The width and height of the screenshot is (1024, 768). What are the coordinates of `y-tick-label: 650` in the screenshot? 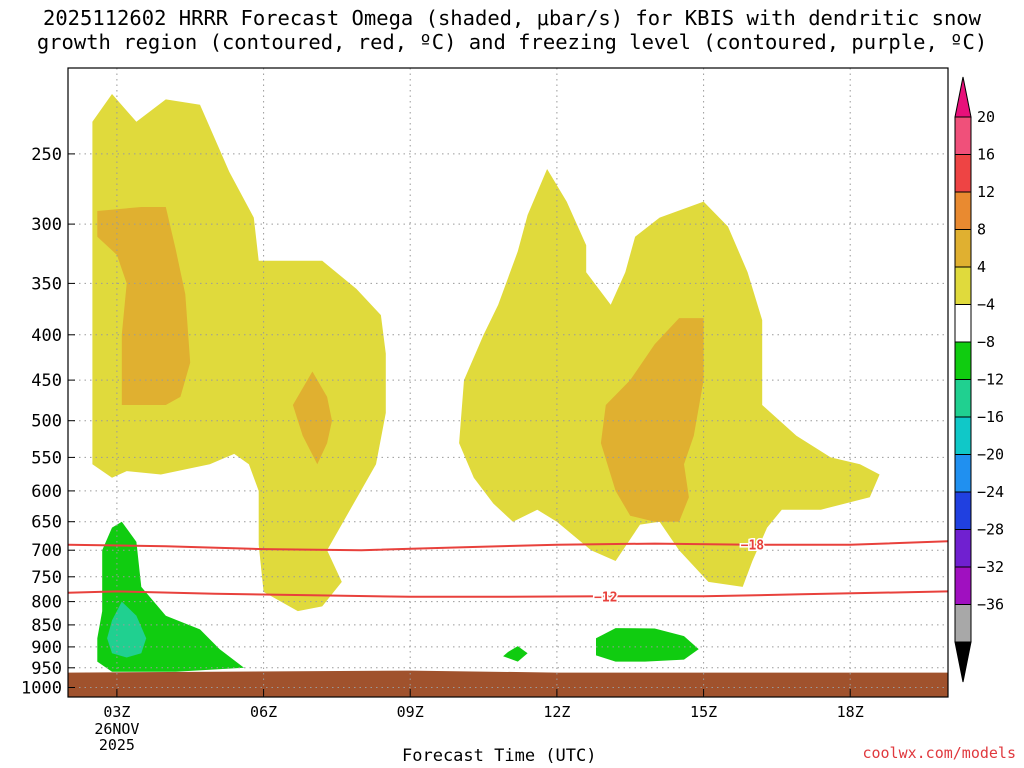 It's located at (46, 523).